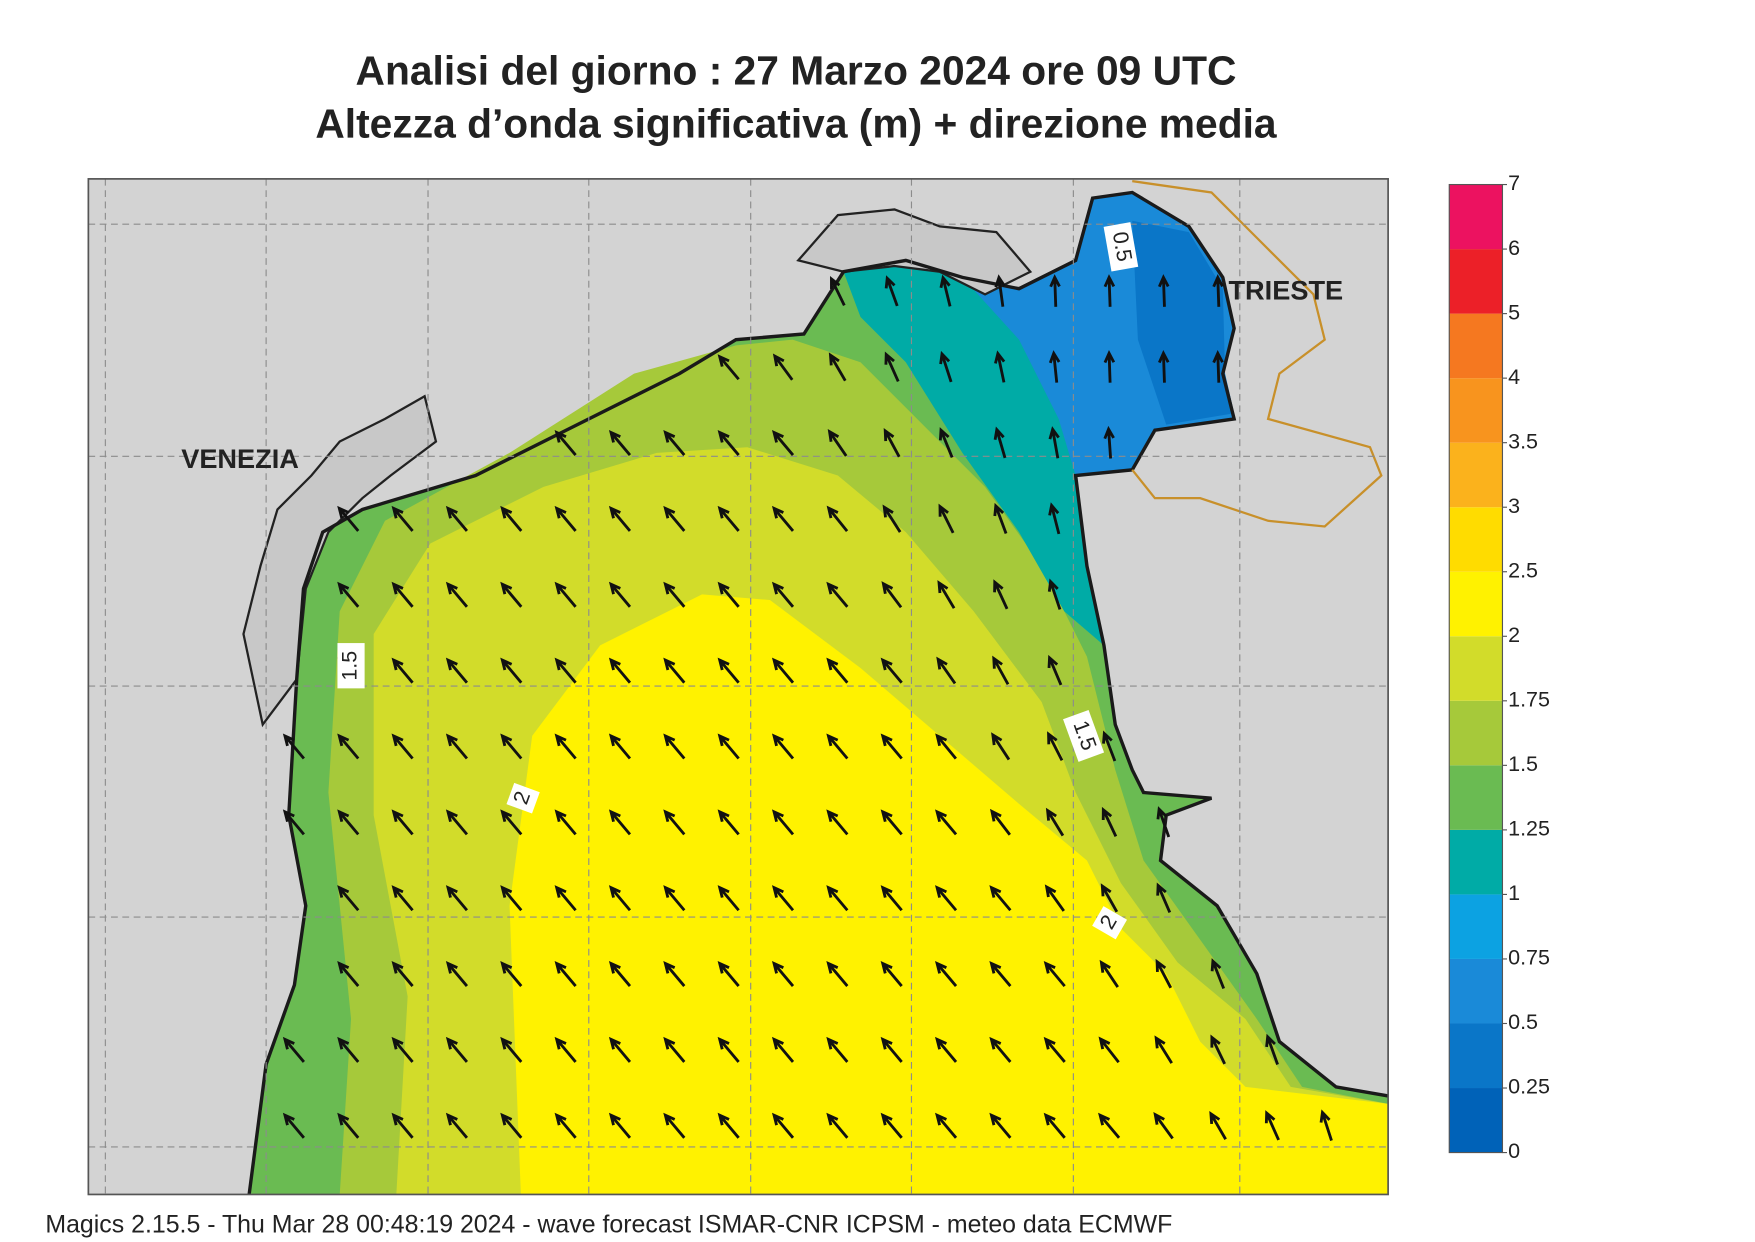 The height and width of the screenshot is (1242, 1755). What do you see at coordinates (351, 666) in the screenshot?
I see `contour-label: 1.5` at bounding box center [351, 666].